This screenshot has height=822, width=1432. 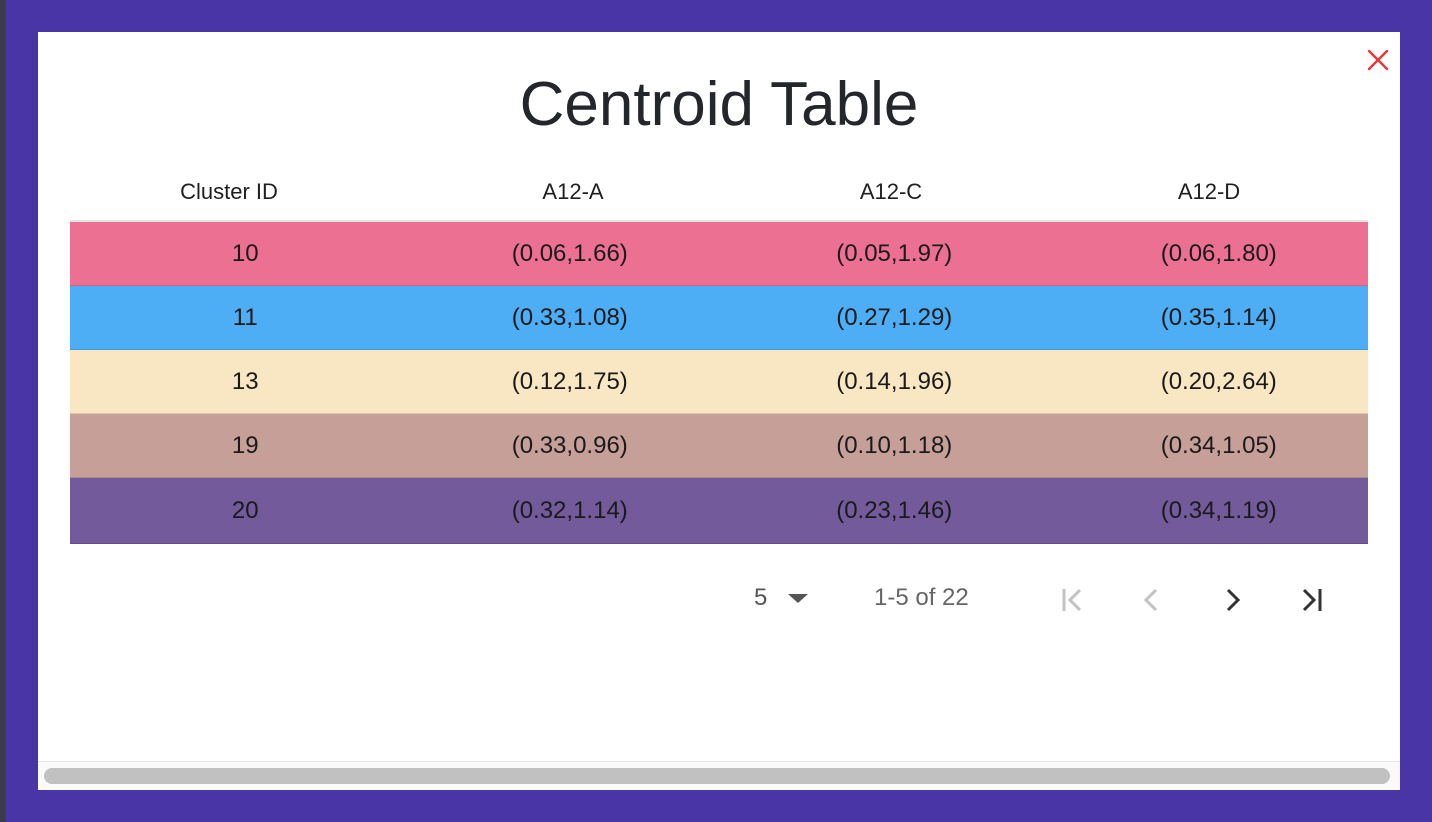 I want to click on table-pagination: 5 1-5 of 22, so click(x=719, y=597).